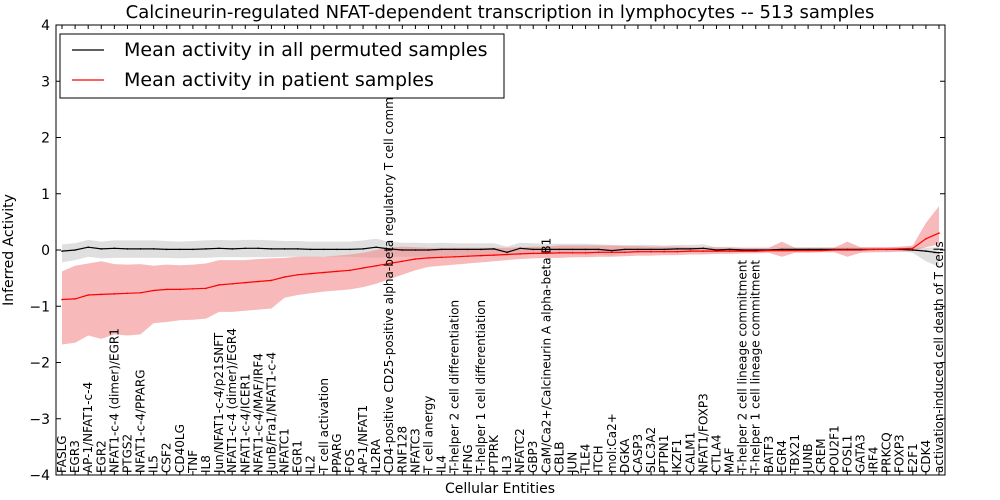  Describe the element at coordinates (573, 463) in the screenshot. I see `x-tick-label: JUN` at that location.